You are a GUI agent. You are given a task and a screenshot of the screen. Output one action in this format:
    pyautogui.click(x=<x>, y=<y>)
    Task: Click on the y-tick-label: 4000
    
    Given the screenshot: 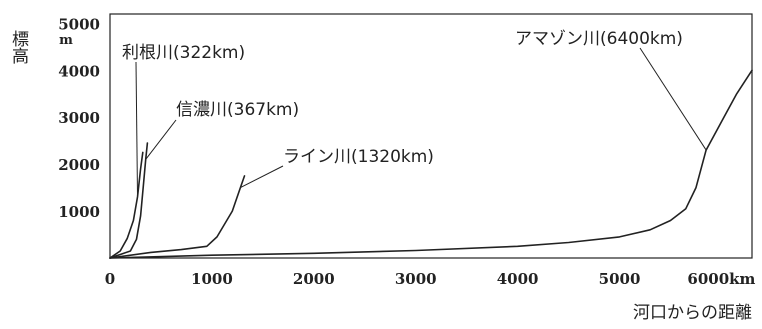 What is the action you would take?
    pyautogui.click(x=79, y=71)
    